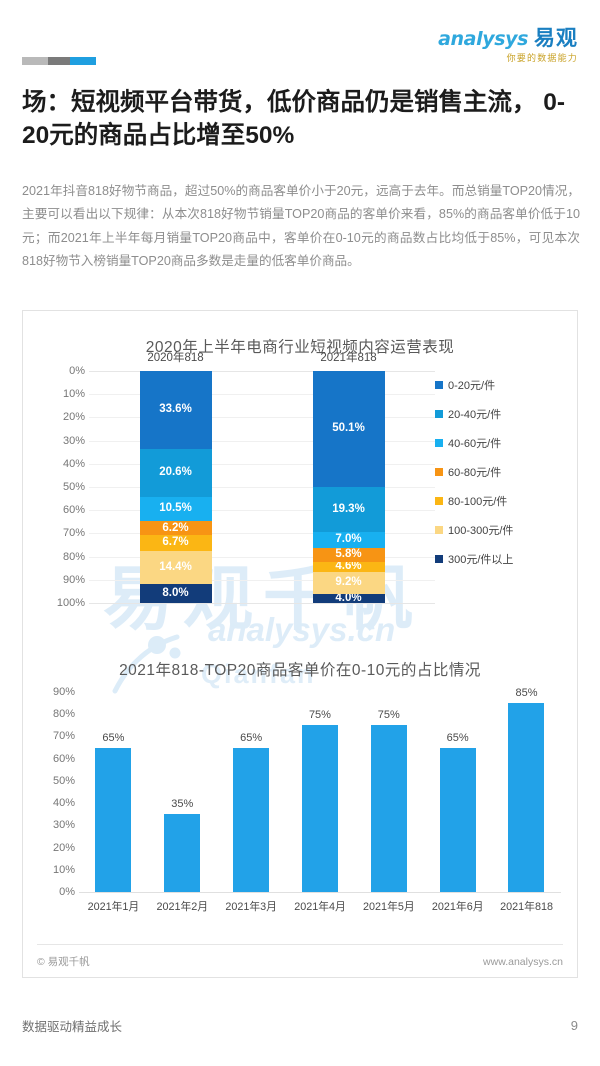  Describe the element at coordinates (526, 693) in the screenshot. I see `chart2-value-label: 85%` at that location.